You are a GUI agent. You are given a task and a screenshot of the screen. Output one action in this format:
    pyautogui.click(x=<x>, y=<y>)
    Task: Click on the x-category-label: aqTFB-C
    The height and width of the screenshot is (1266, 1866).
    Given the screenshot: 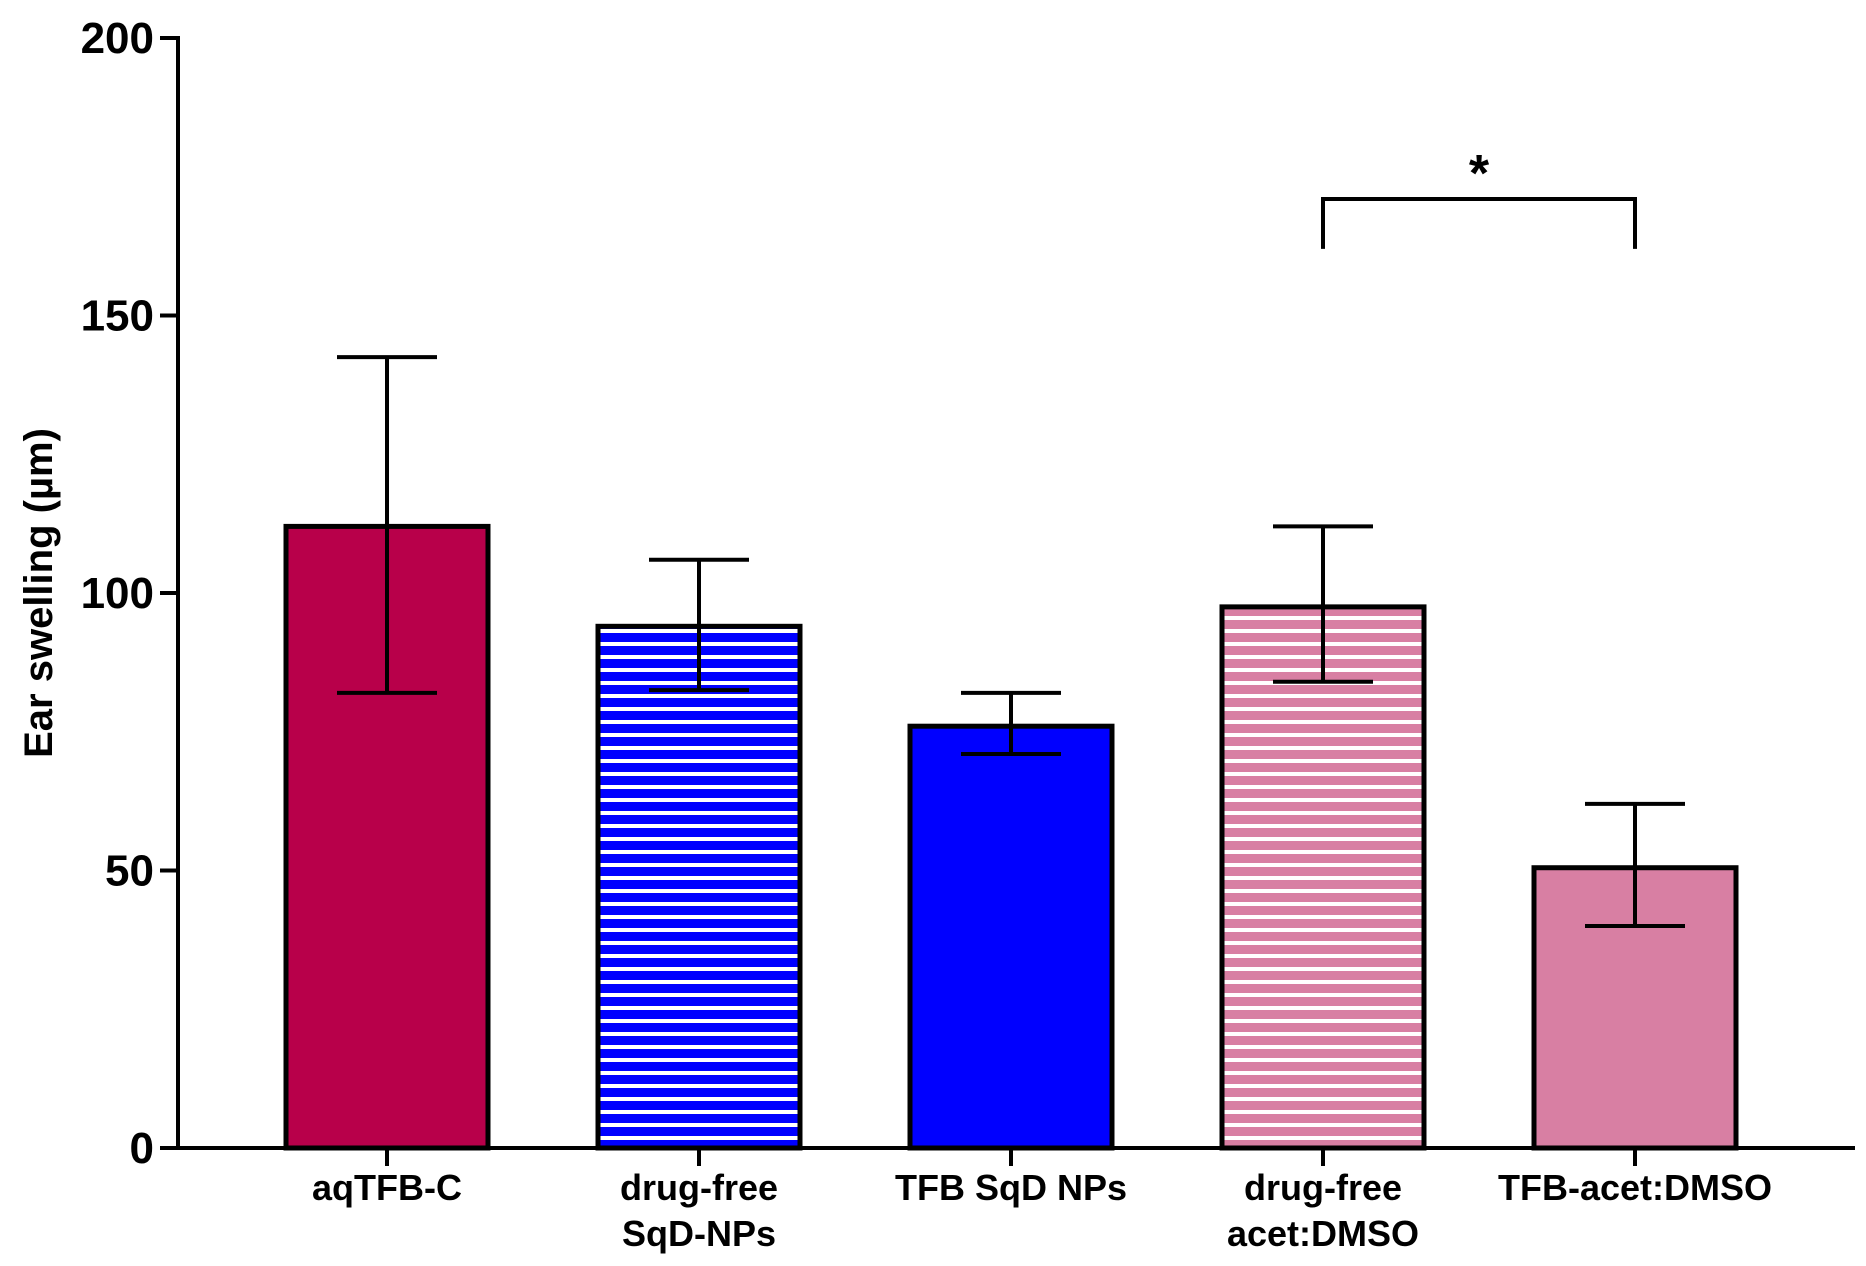 What is the action you would take?
    pyautogui.click(x=387, y=1187)
    